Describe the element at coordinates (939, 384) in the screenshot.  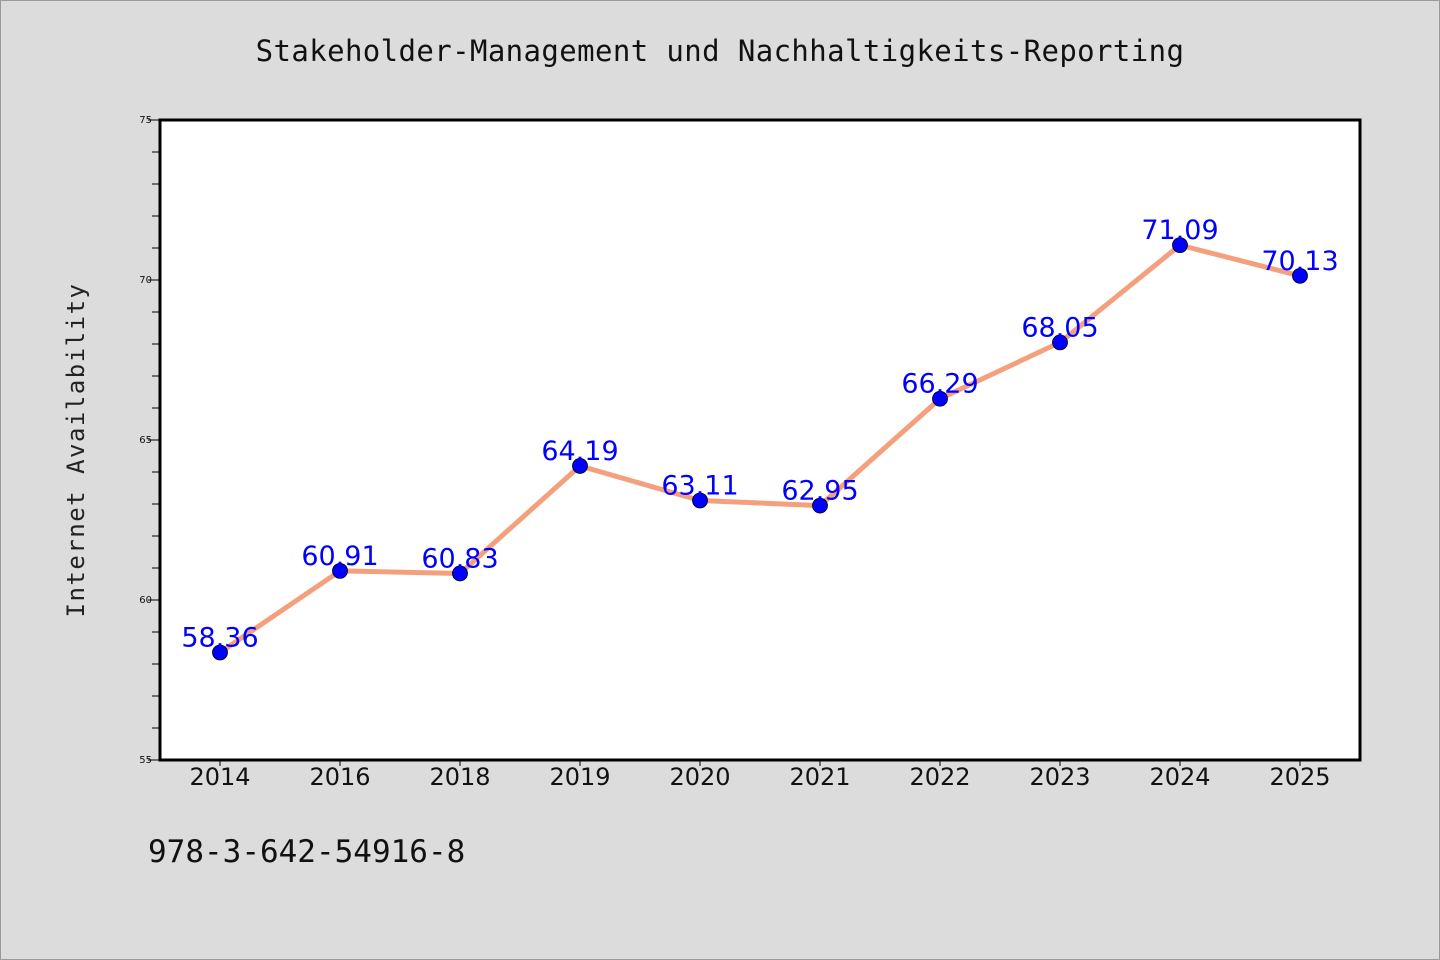
I see `data-label: 66.29` at that location.